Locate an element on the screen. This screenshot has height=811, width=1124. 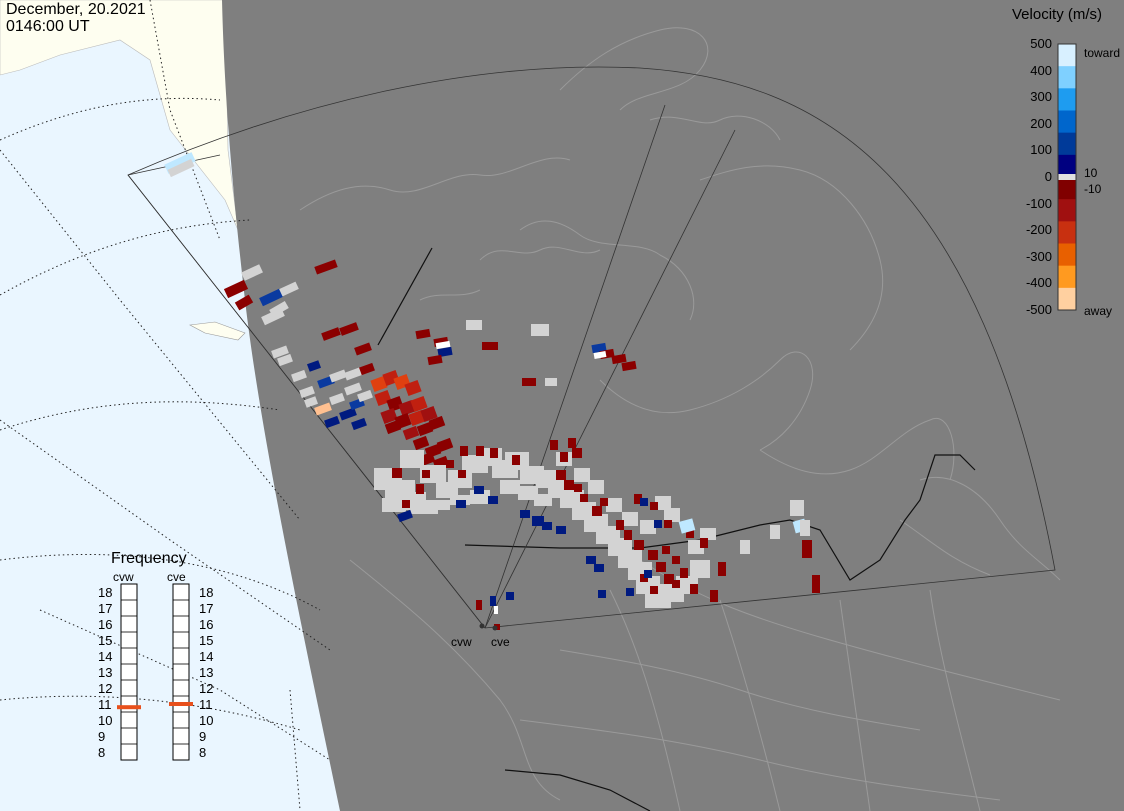
velocity-tick-label: -300 is located at coordinates (1038, 256).